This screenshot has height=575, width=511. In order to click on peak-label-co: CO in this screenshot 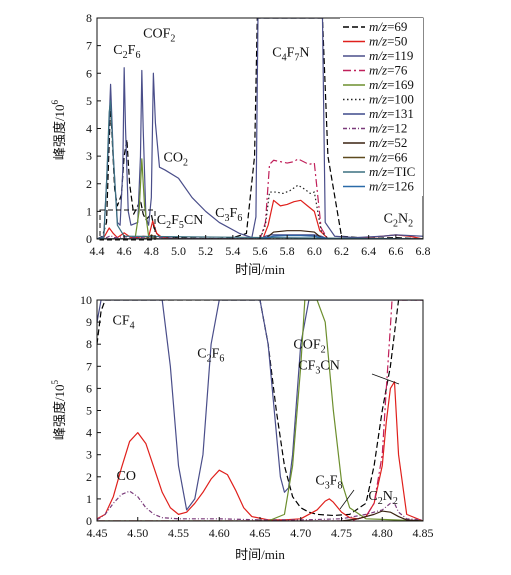, I will do `click(126, 476)`.